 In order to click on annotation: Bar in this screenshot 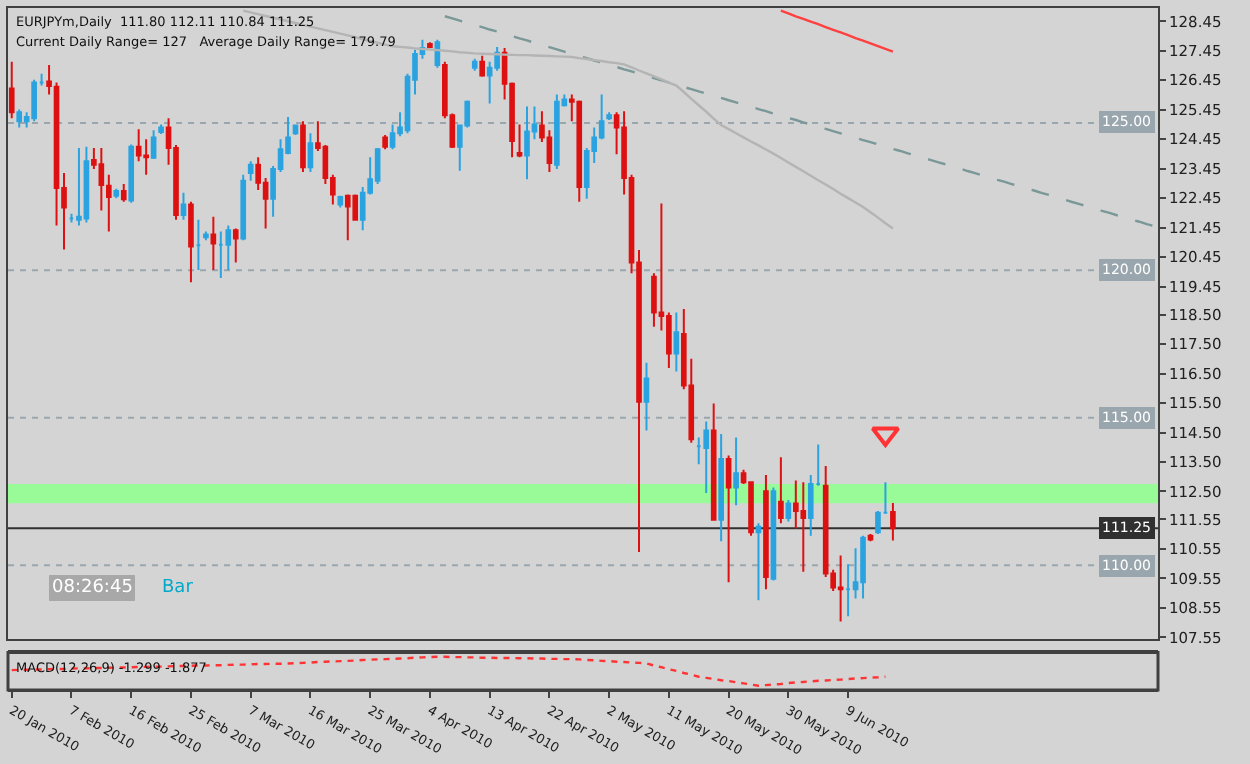, I will do `click(178, 588)`.